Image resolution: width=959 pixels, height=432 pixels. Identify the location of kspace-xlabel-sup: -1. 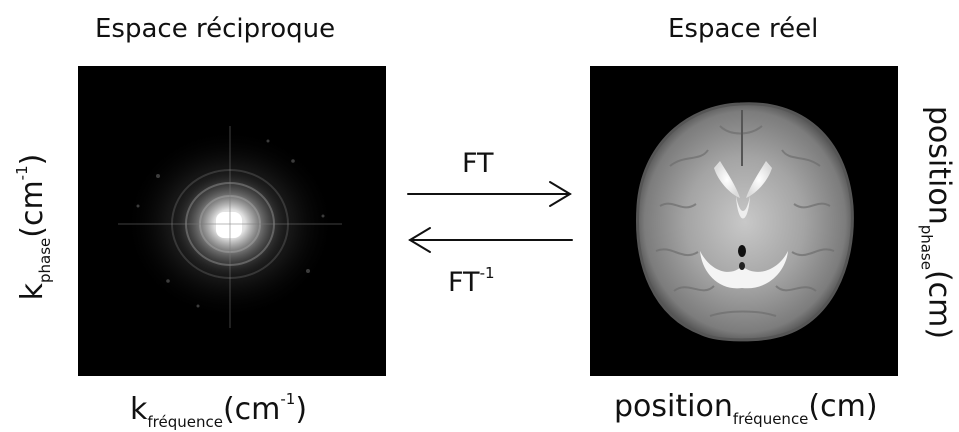
(288, 399).